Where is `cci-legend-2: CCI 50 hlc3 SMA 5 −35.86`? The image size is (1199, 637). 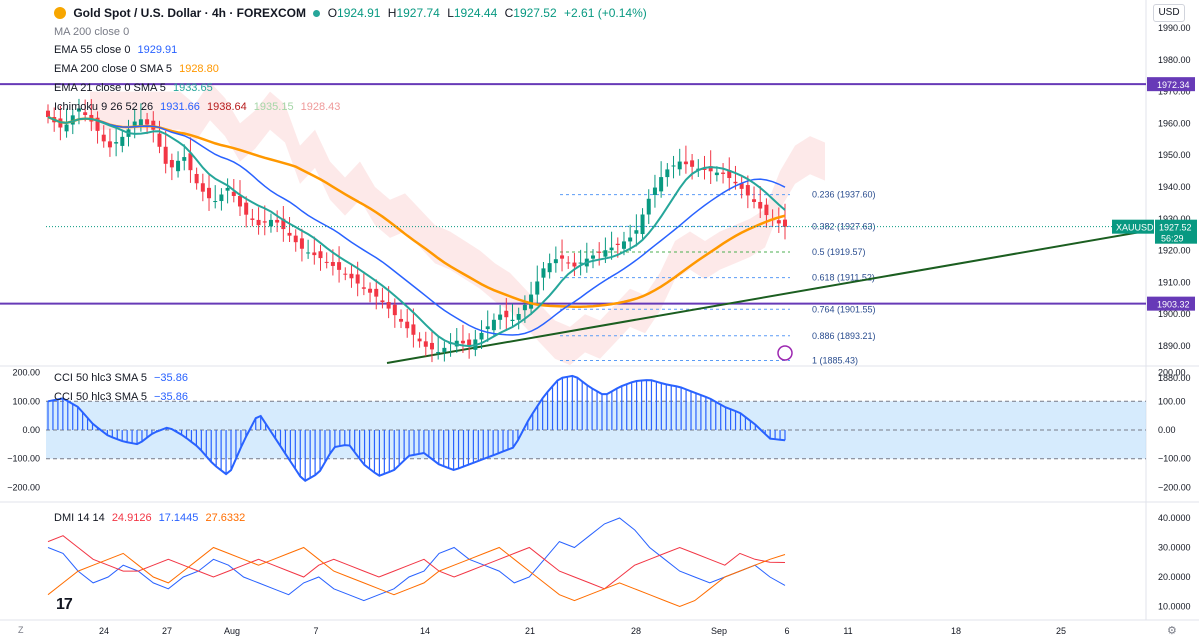
cci-legend-2: CCI 50 hlc3 SMA 5 −35.86 is located at coordinates (123, 397).